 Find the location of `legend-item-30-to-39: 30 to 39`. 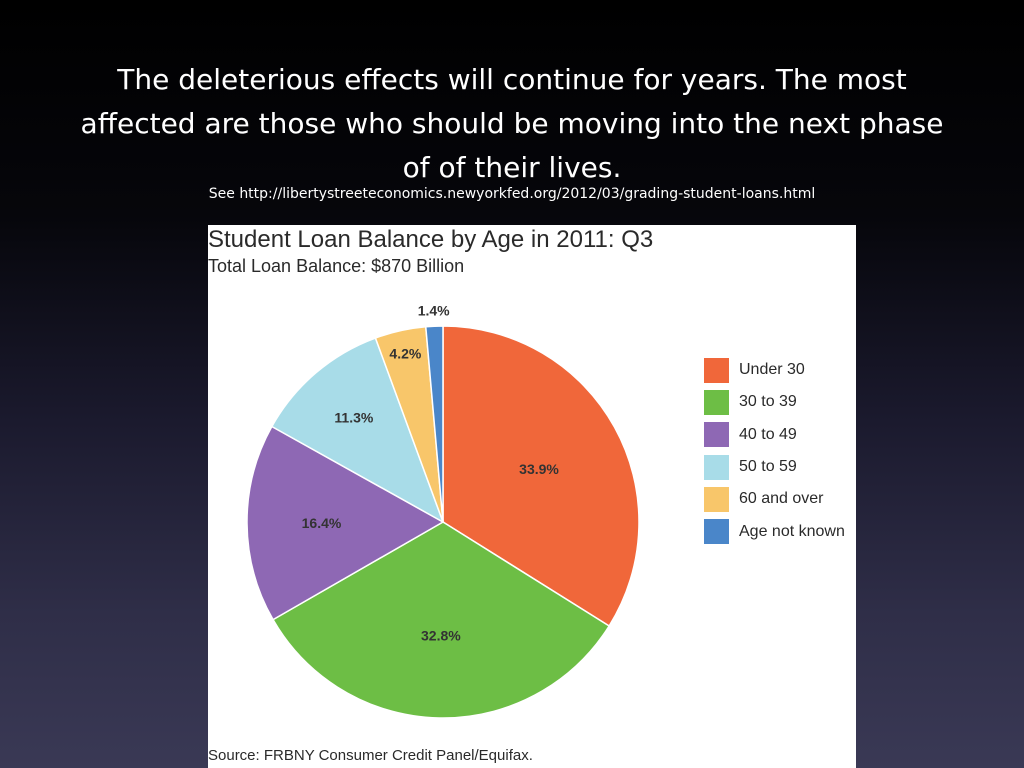

legend-item-30-to-39: 30 to 39 is located at coordinates (774, 402).